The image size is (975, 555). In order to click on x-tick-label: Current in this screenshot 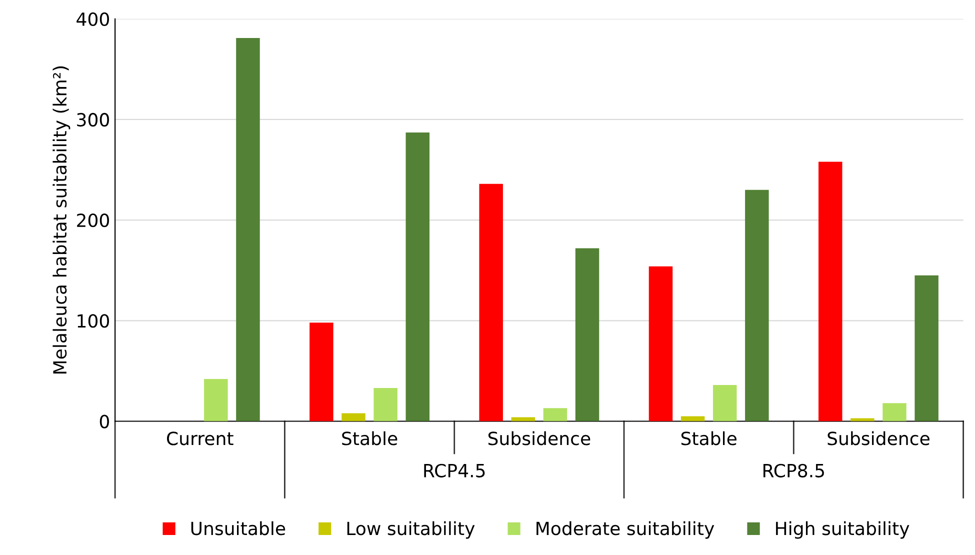, I will do `click(200, 439)`.